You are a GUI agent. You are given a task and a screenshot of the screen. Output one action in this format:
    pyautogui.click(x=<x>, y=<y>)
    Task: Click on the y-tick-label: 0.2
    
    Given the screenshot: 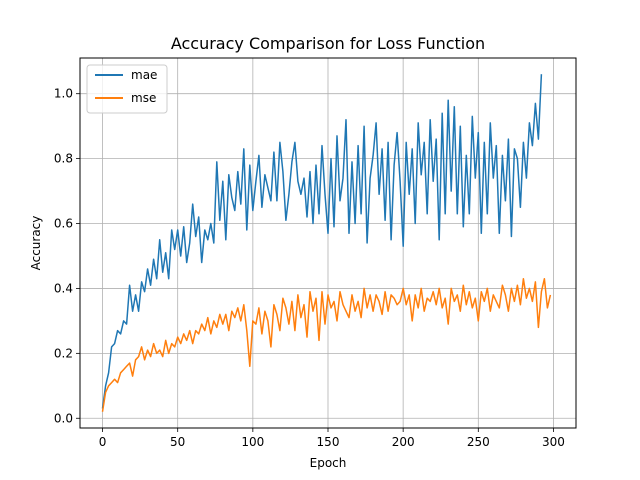 What is the action you would take?
    pyautogui.click(x=63, y=353)
    